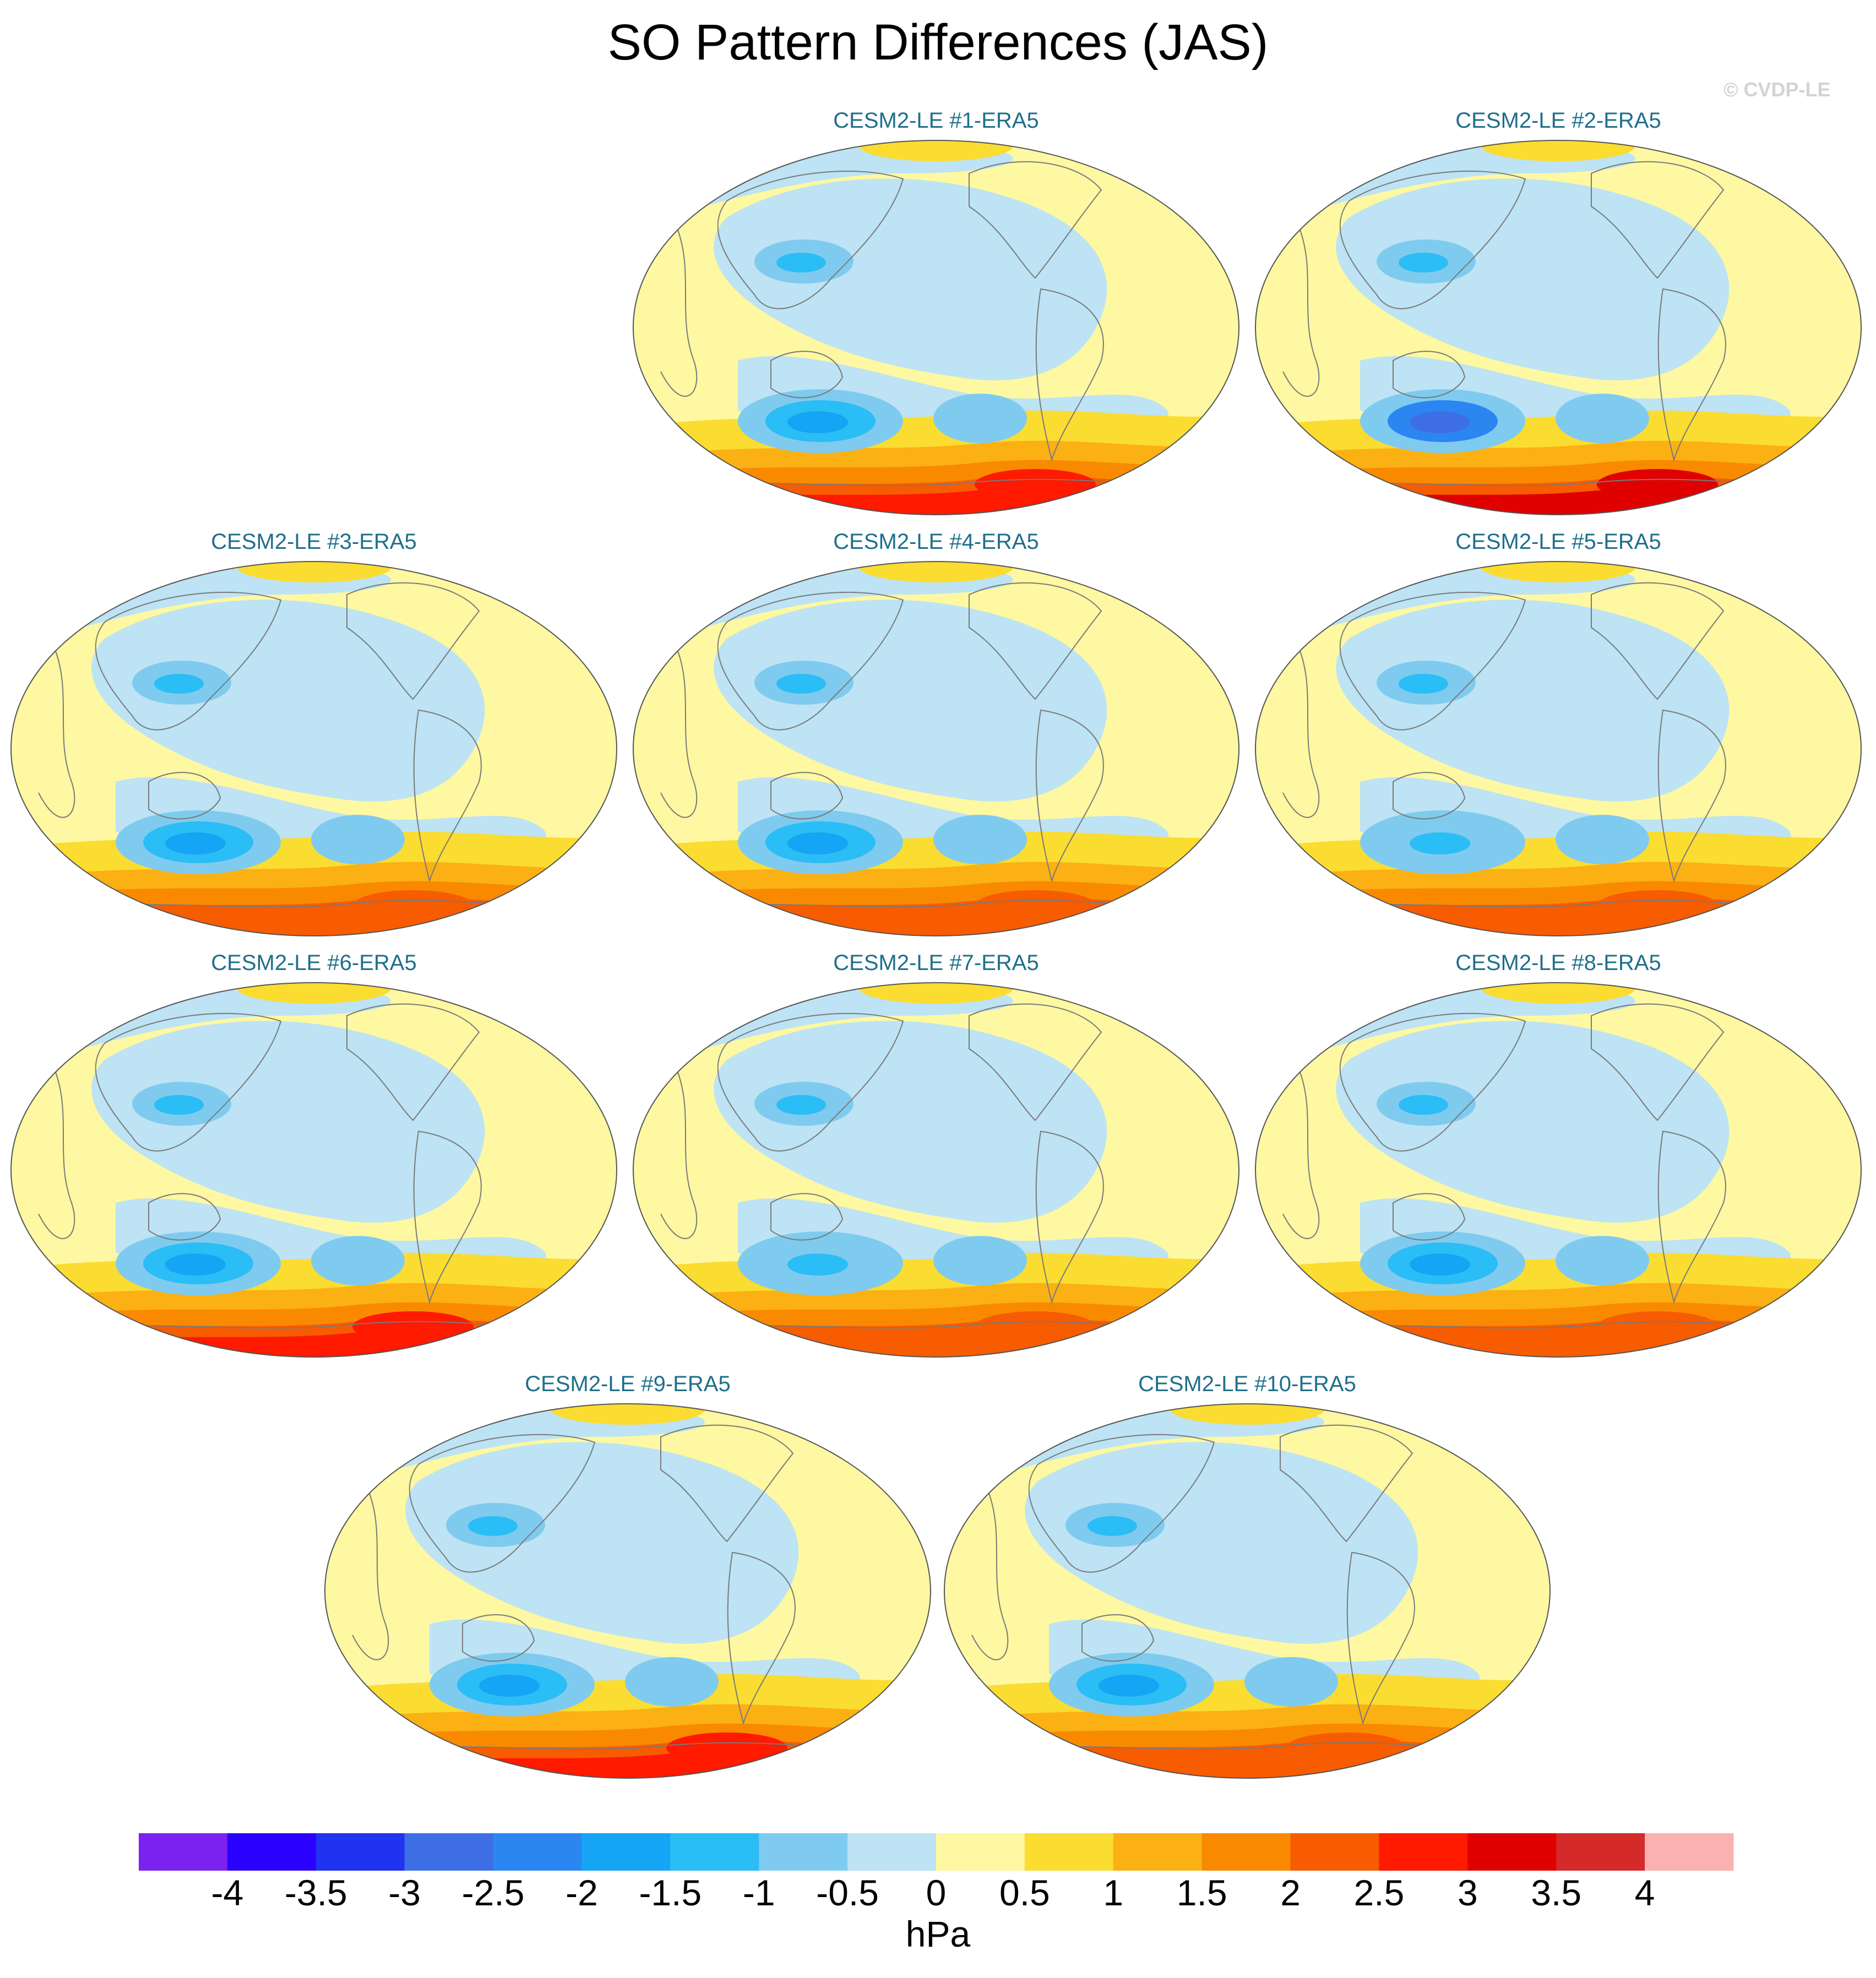  What do you see at coordinates (1247, 1384) in the screenshot?
I see `panel-title: CESM2-LE #10-ERA5` at bounding box center [1247, 1384].